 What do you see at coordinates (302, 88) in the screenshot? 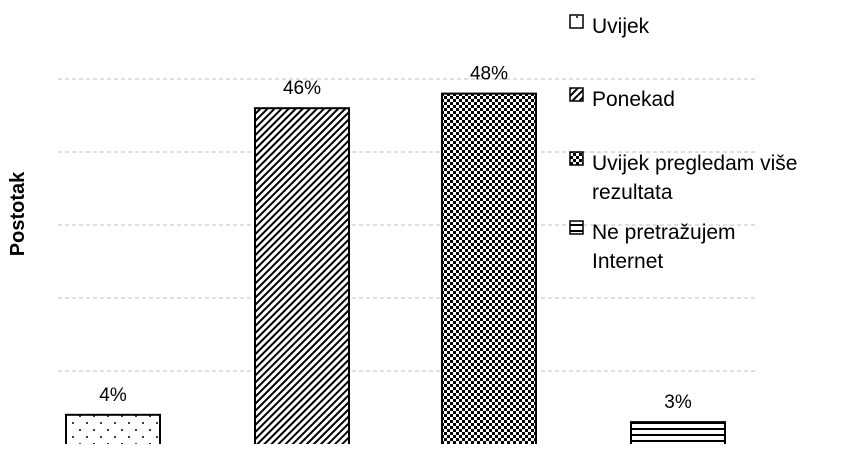
I see `data-label-2: 46%` at bounding box center [302, 88].